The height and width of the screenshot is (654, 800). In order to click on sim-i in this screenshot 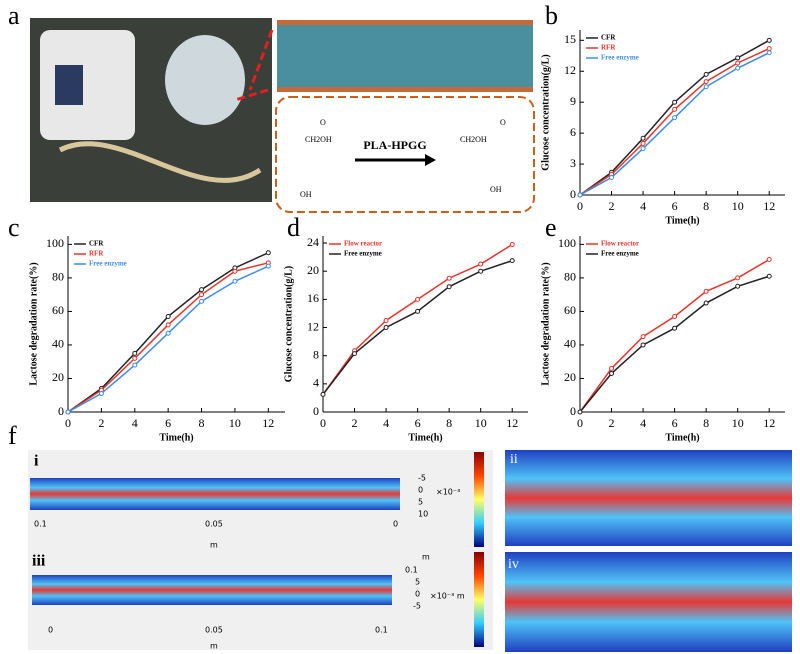, I will do `click(215, 494)`.